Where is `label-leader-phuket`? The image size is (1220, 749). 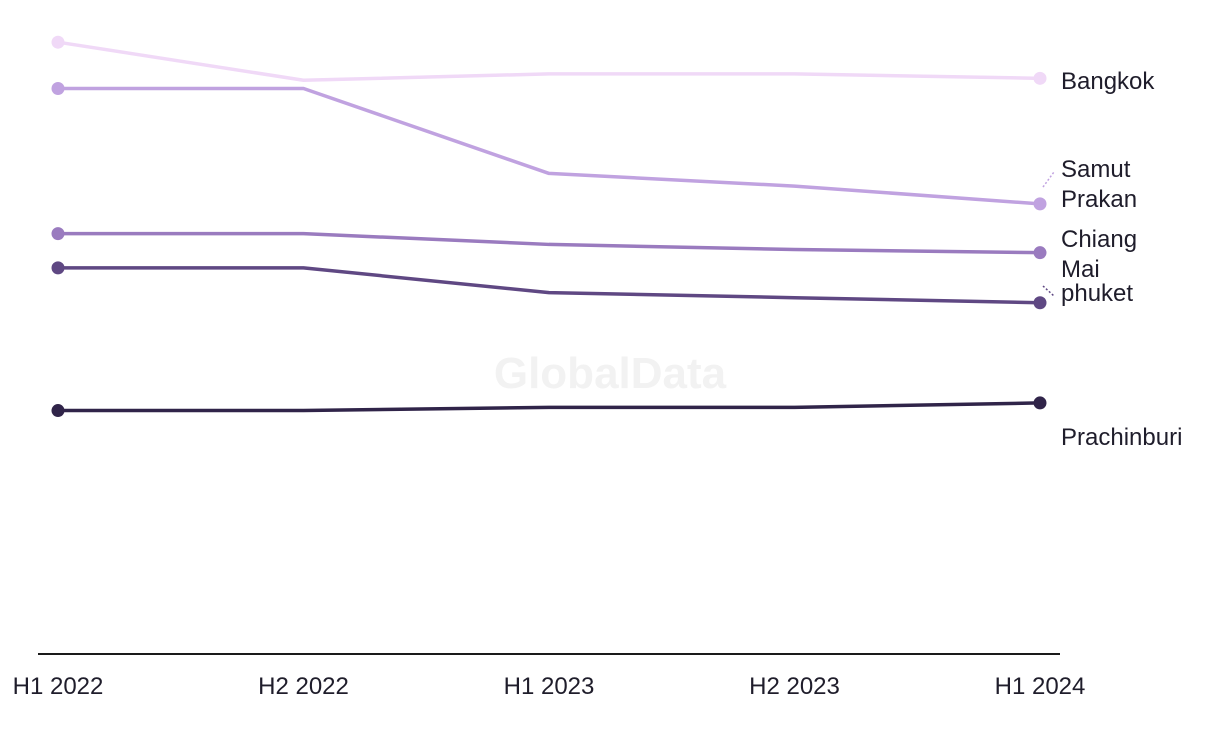 label-leader-phuket is located at coordinates (1048, 291).